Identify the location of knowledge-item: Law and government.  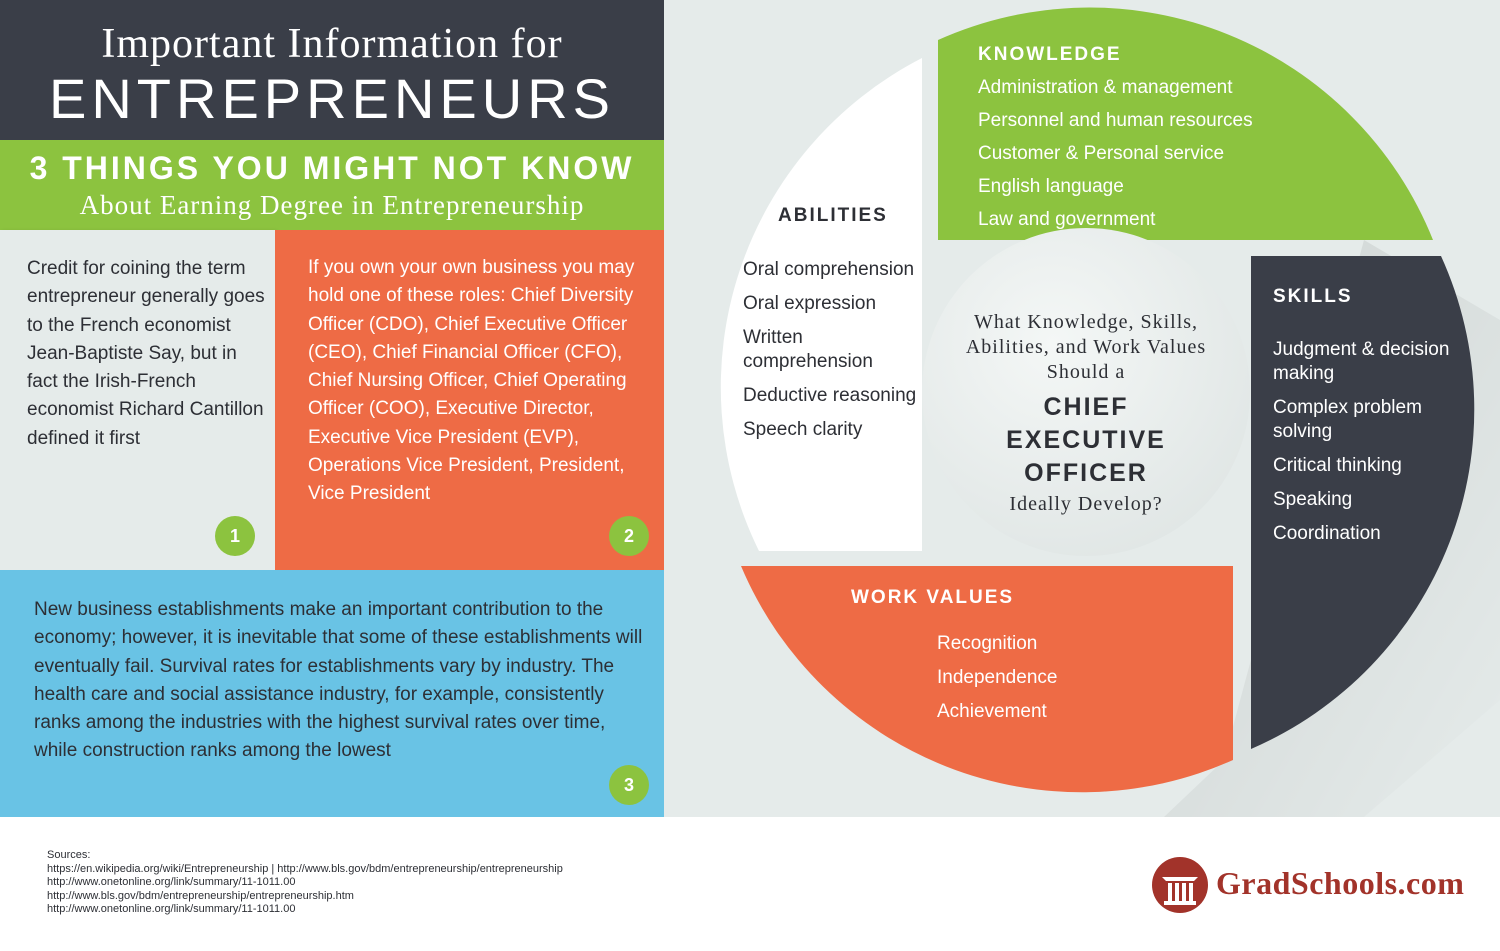
(1067, 219).